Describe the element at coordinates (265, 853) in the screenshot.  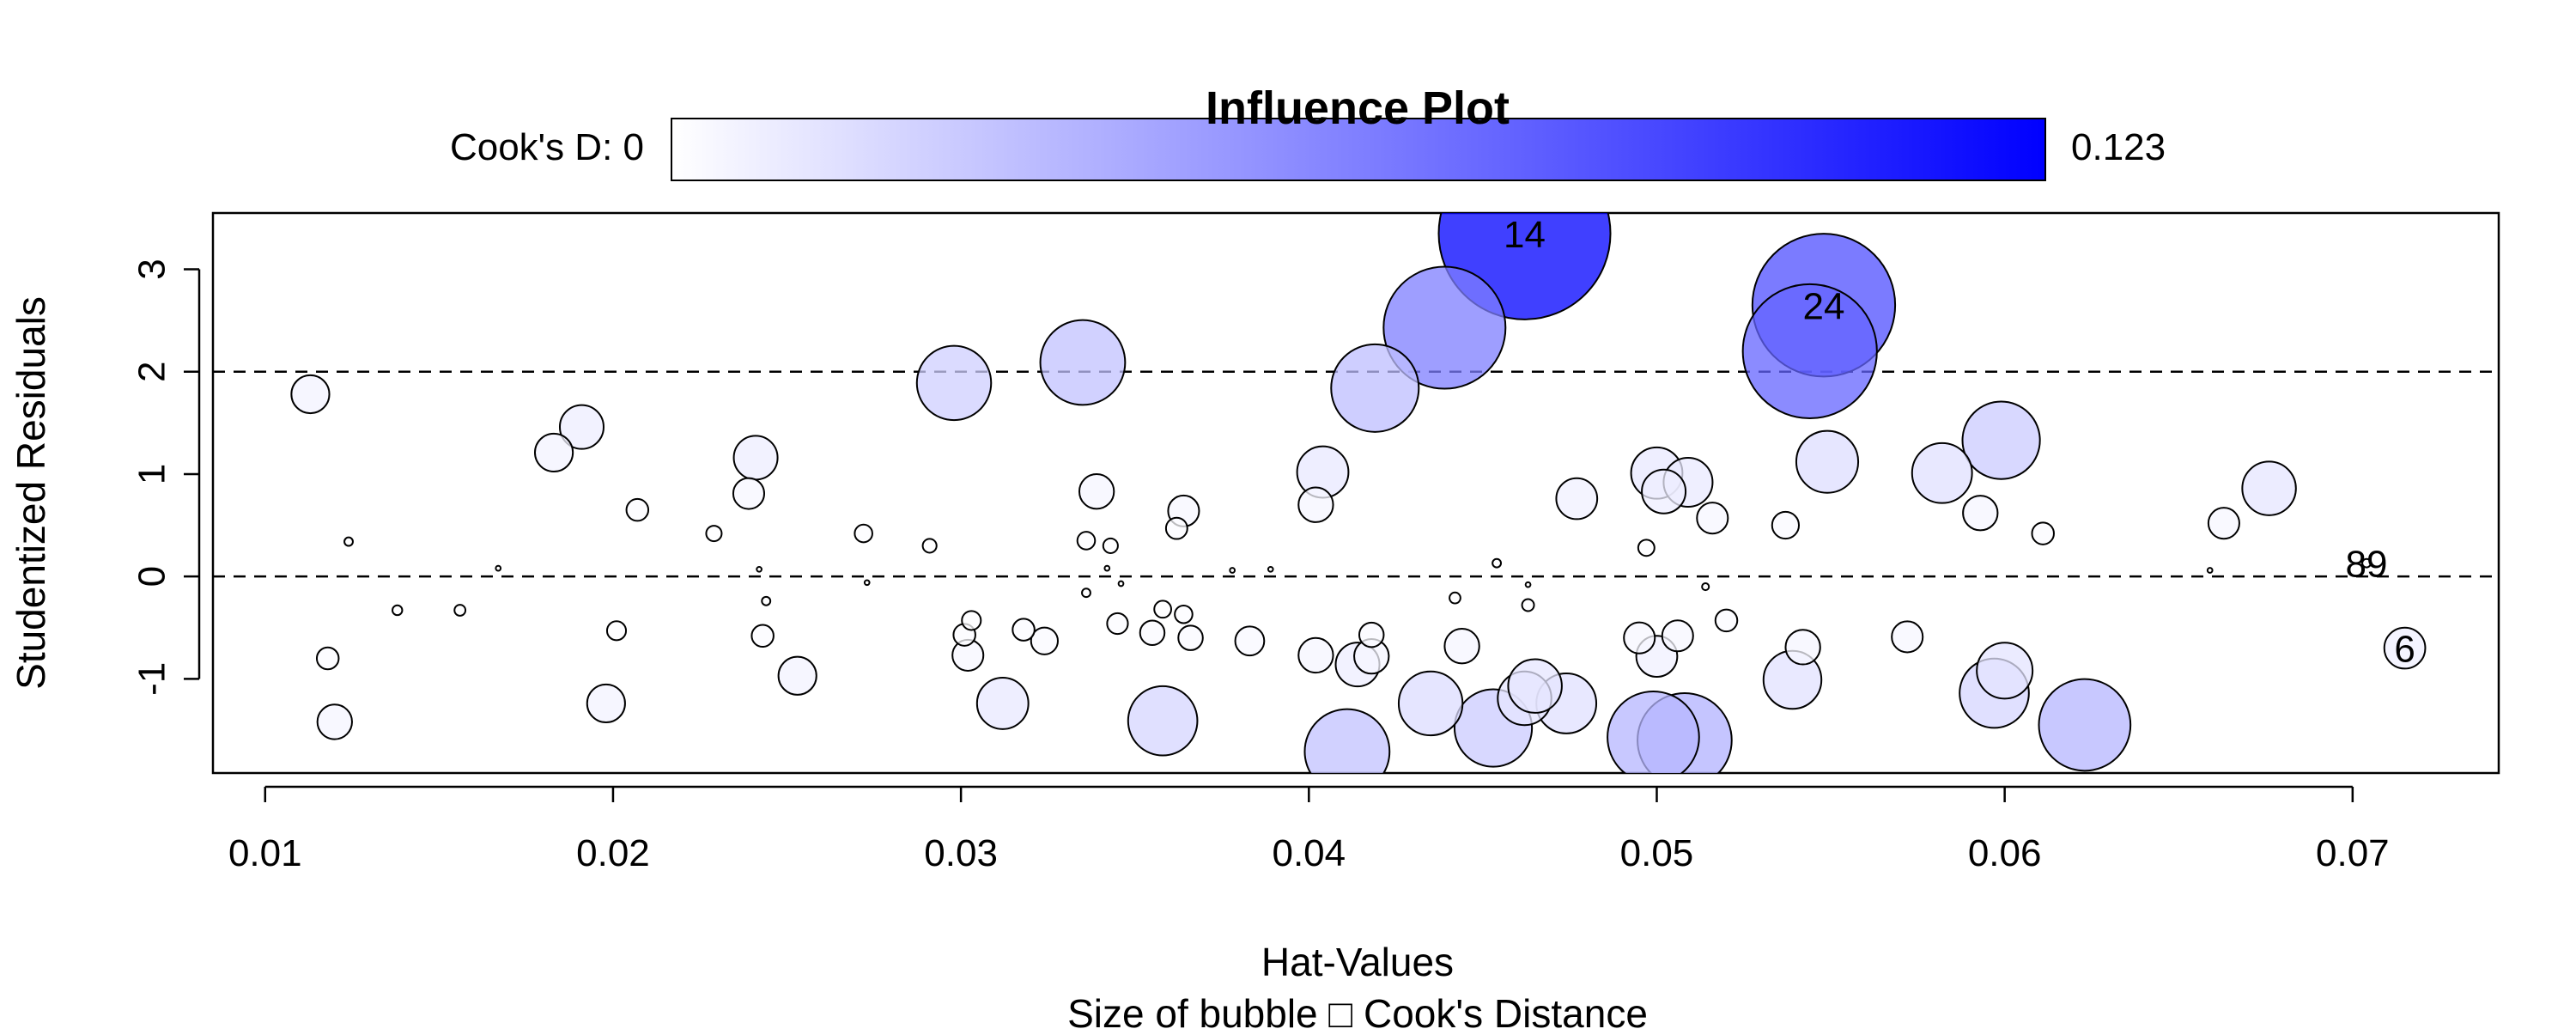
I see `x-tick-label: 0.01` at that location.